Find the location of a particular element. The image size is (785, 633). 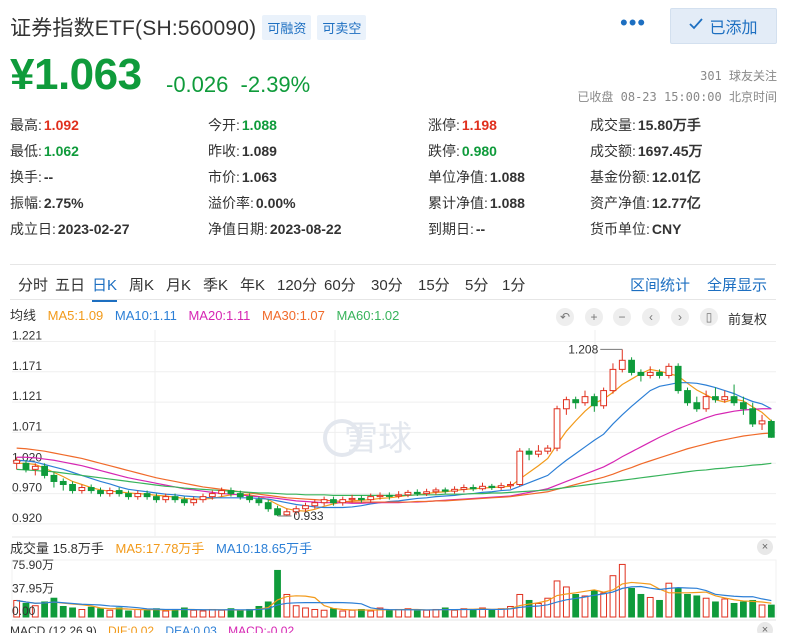

tab-1: 五日 is located at coordinates (70, 285).